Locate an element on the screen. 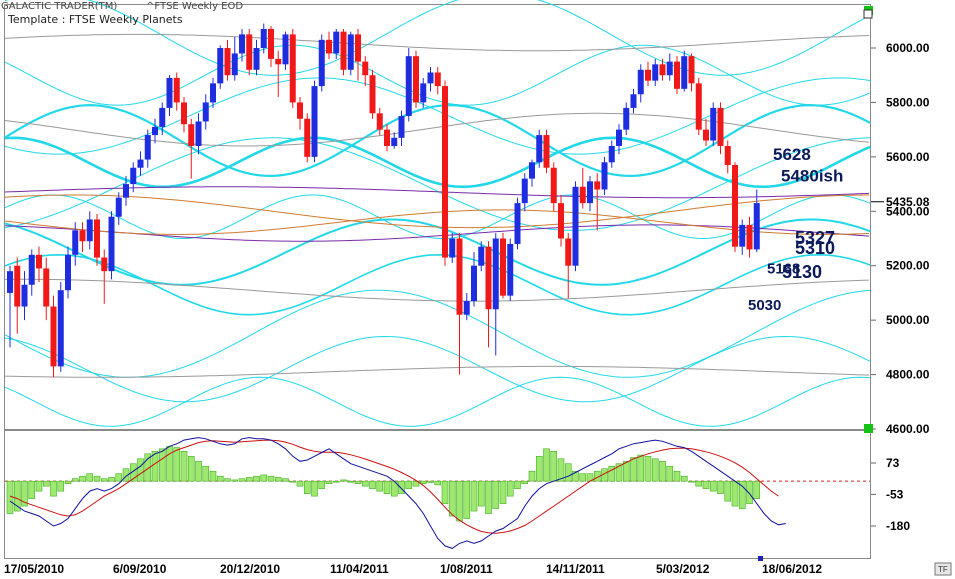 This screenshot has width=955, height=579. y-tick-label: 4600.00 is located at coordinates (908, 429).